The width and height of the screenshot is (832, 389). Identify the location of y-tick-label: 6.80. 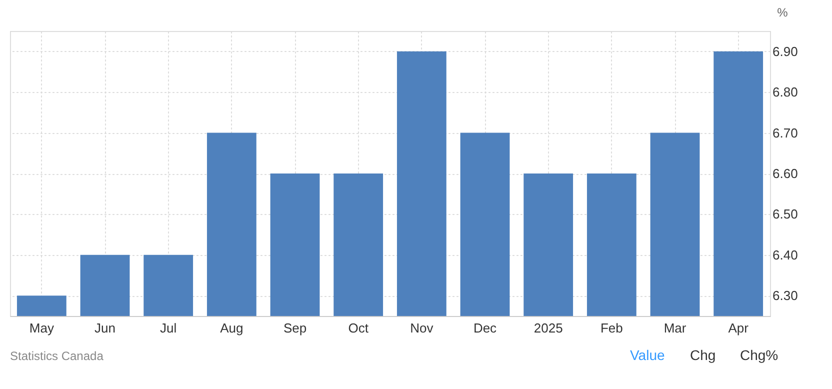
(785, 92).